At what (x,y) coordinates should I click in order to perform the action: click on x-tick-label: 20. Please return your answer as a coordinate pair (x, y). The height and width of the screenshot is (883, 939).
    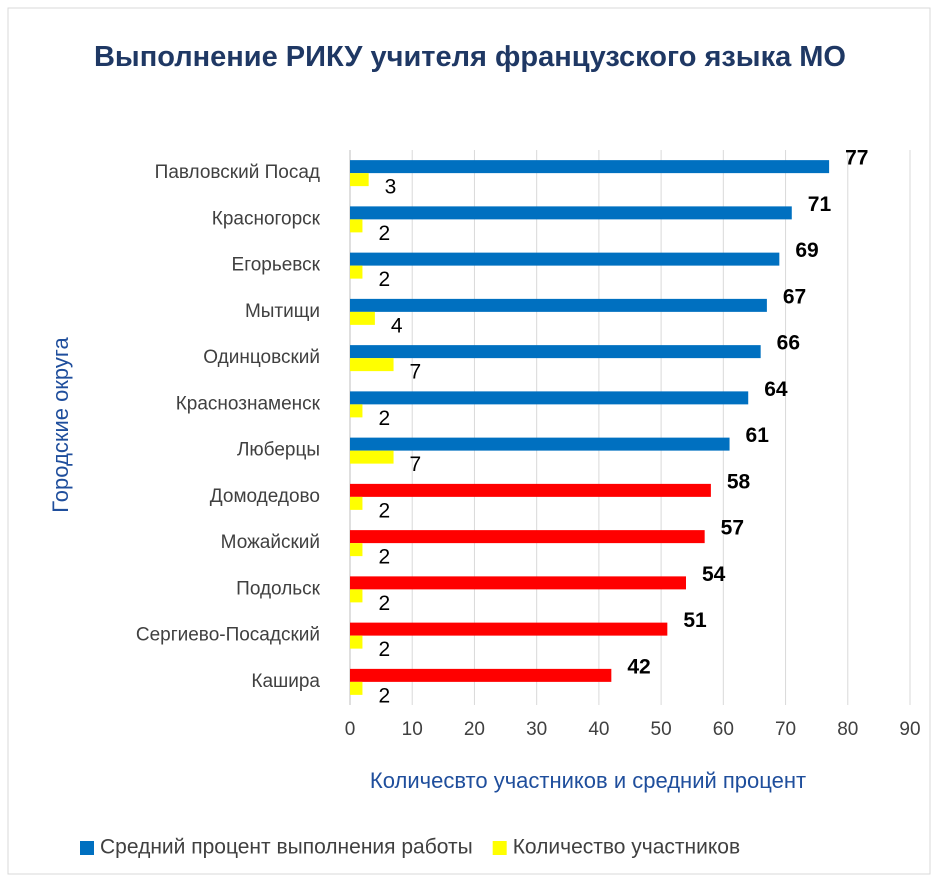
    Looking at the image, I should click on (474, 729).